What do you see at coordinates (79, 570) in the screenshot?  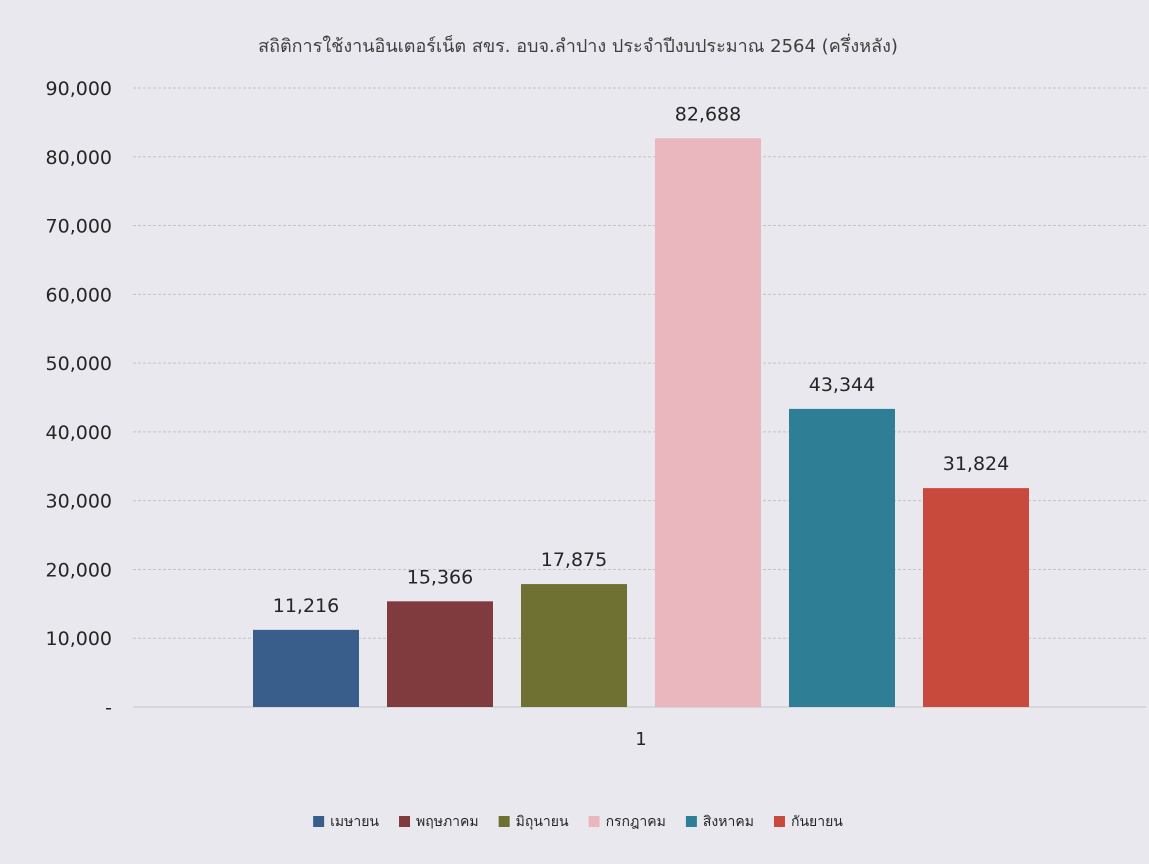 I see `y-tick-label: 20,000` at bounding box center [79, 570].